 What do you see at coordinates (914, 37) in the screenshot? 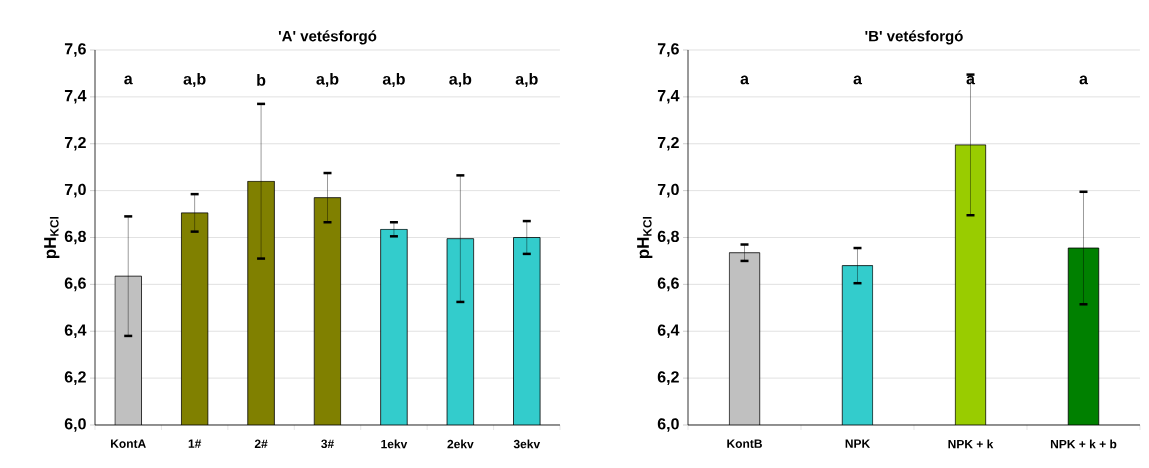
I see `chart-title: 'B' vetésforgó` at bounding box center [914, 37].